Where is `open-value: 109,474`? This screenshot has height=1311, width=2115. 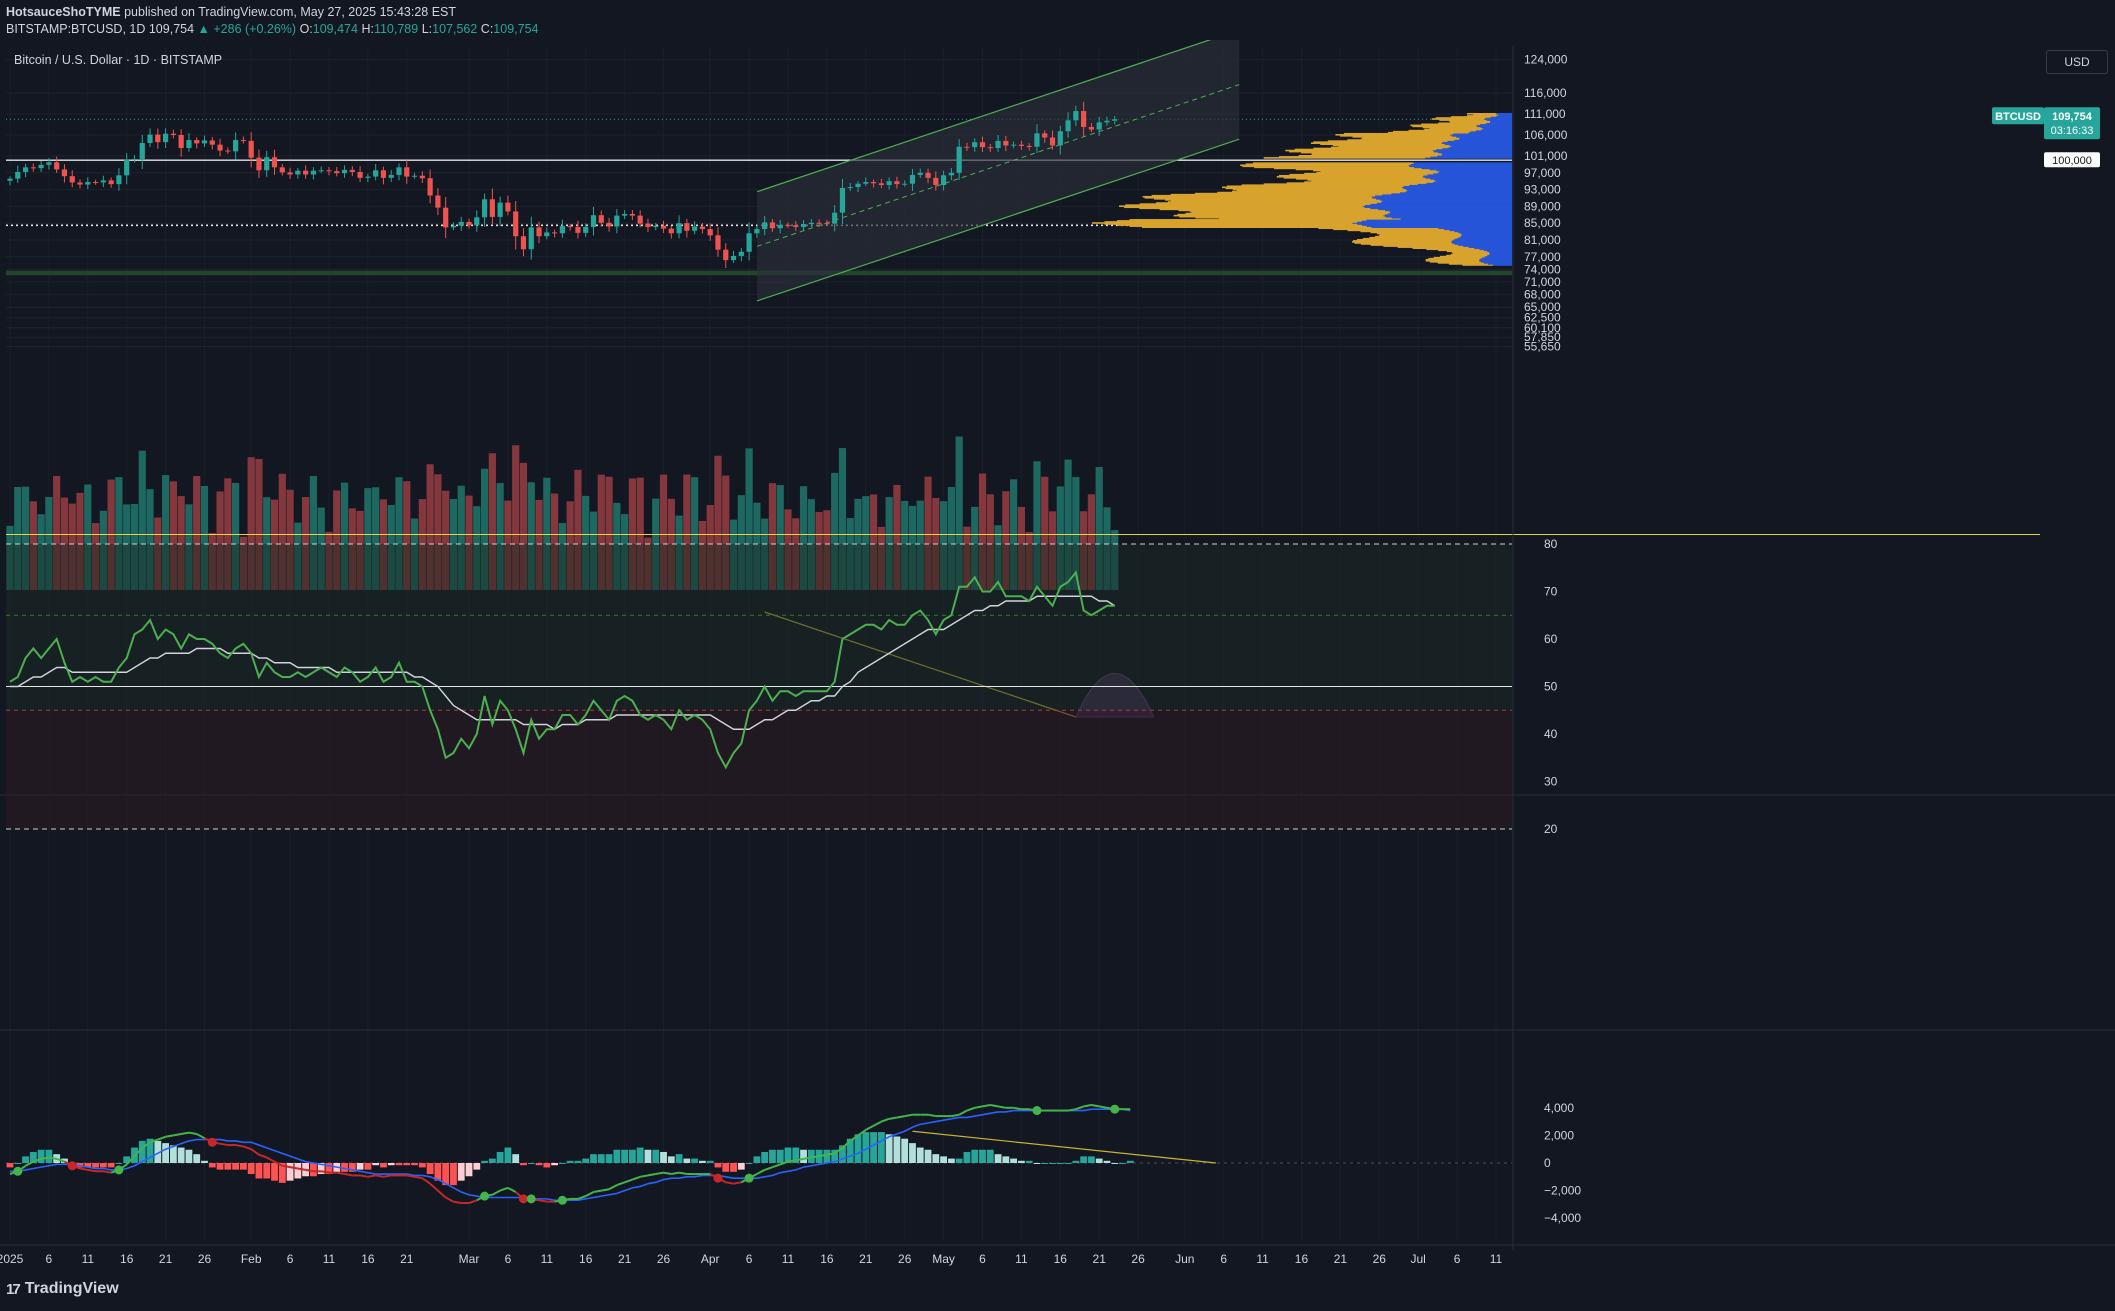 open-value: 109,474 is located at coordinates (335, 29).